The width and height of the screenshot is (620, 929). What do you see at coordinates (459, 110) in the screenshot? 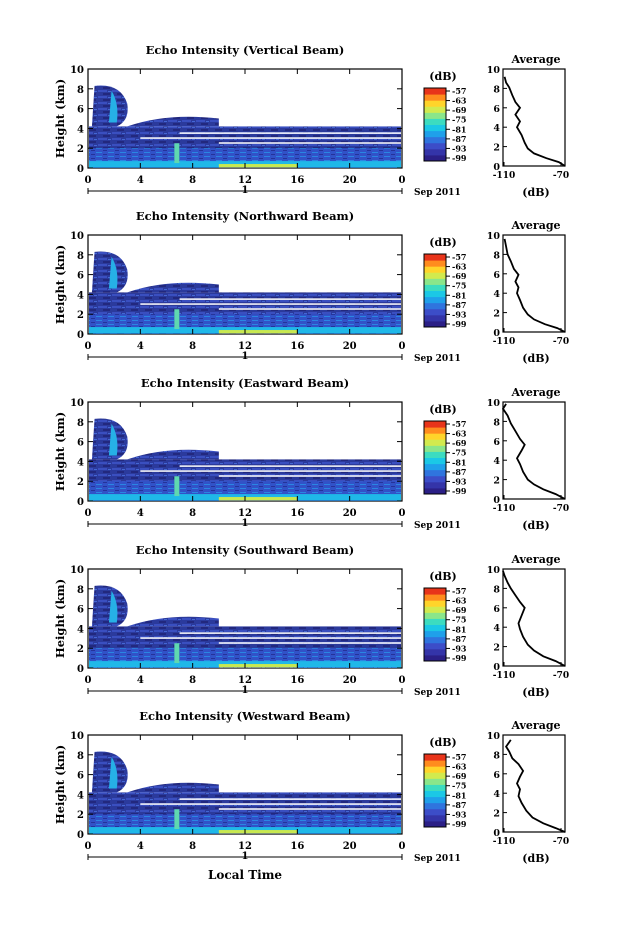
I see `colorbar-tick-label: -69` at bounding box center [459, 110].